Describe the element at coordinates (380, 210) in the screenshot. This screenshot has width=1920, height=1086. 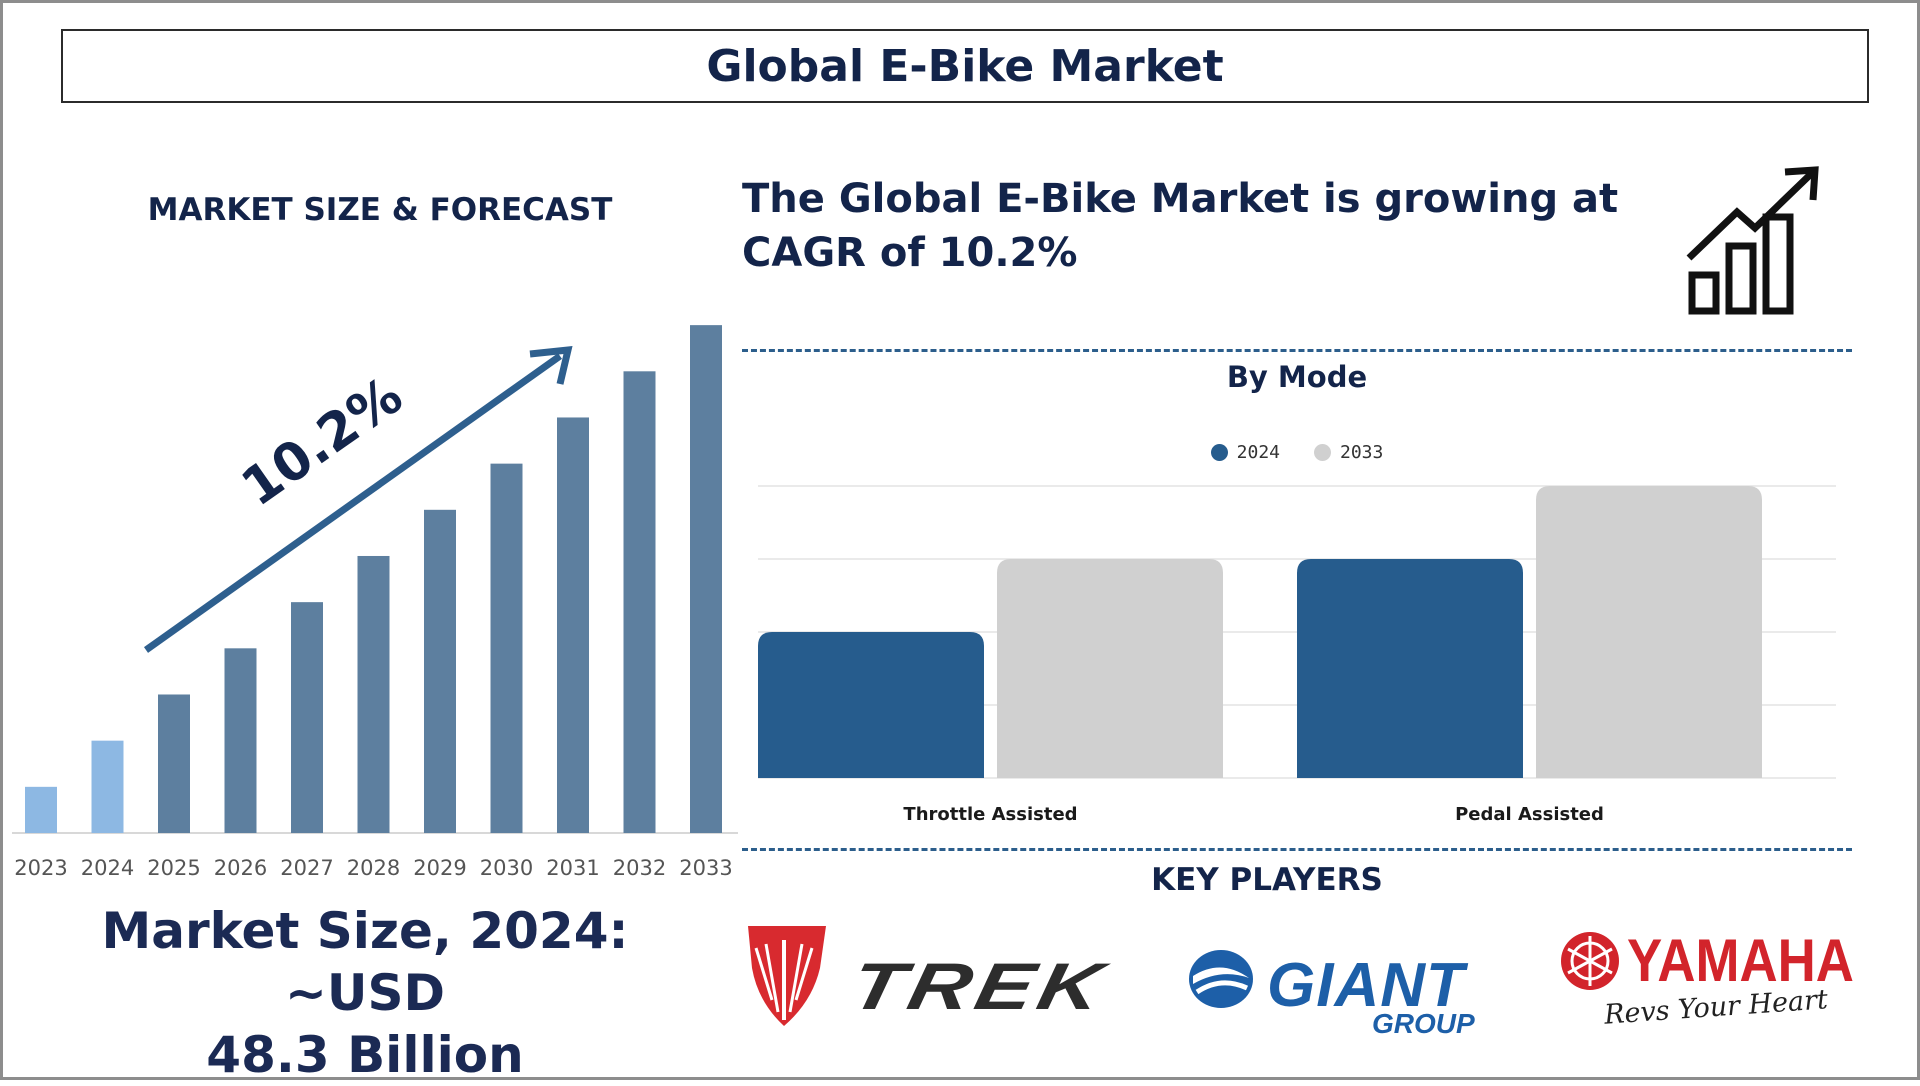
I see `market-size-heading: MARKET SIZE & FORECAST` at that location.